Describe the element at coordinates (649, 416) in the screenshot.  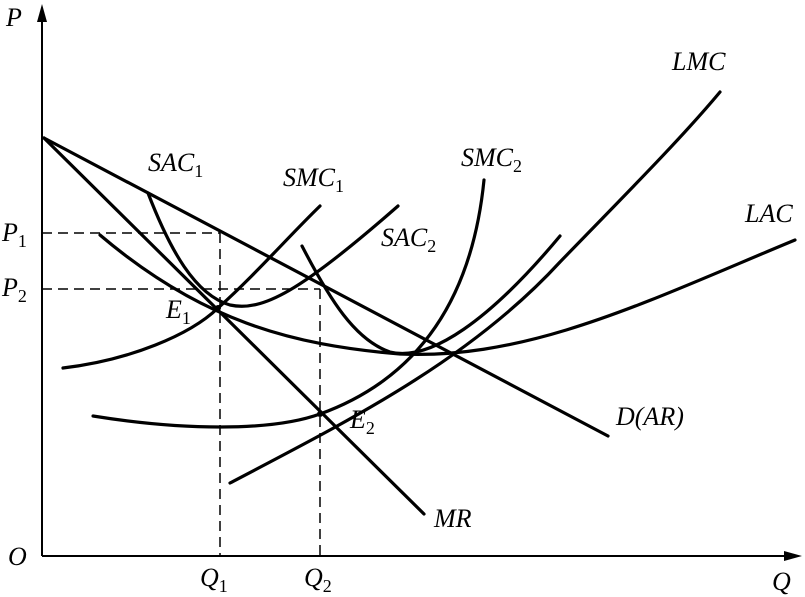
I see `demand-label: D(AR)` at that location.